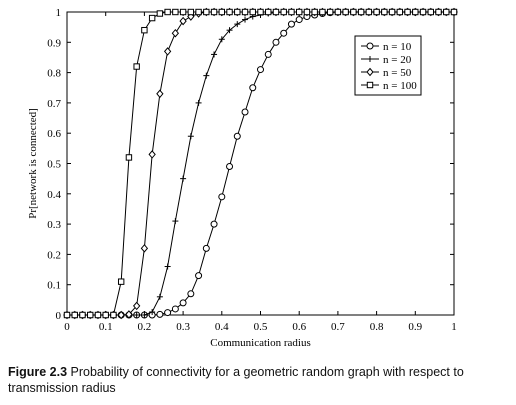  Describe the element at coordinates (38, 372) in the screenshot. I see `figure-label: Figure 2.3` at that location.